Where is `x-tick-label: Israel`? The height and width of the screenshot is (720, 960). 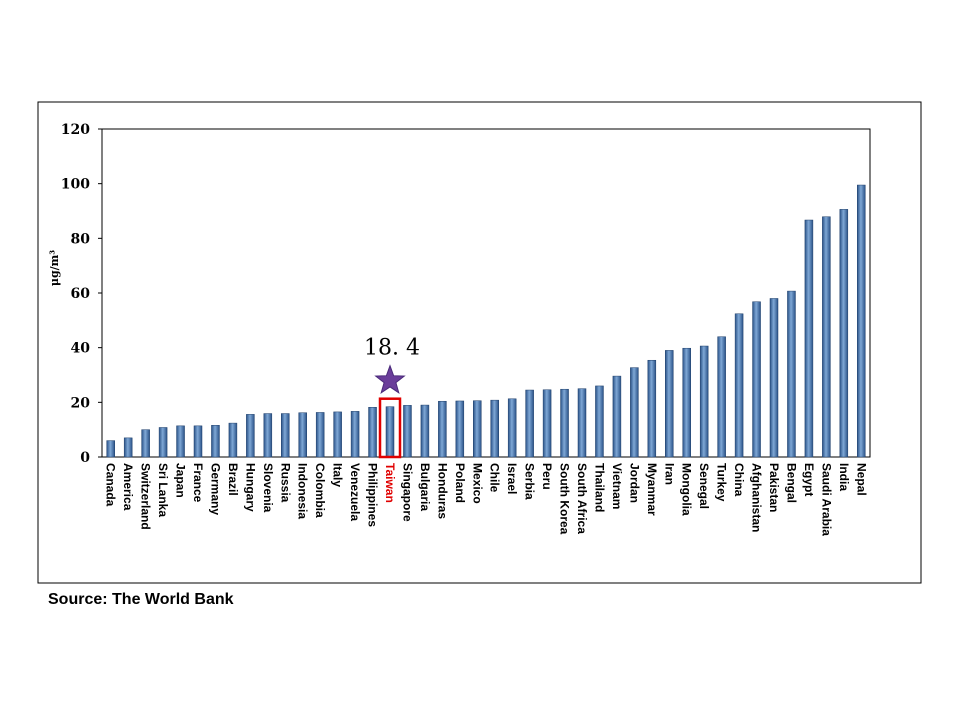 x-tick-label: Israel is located at coordinates (512, 478).